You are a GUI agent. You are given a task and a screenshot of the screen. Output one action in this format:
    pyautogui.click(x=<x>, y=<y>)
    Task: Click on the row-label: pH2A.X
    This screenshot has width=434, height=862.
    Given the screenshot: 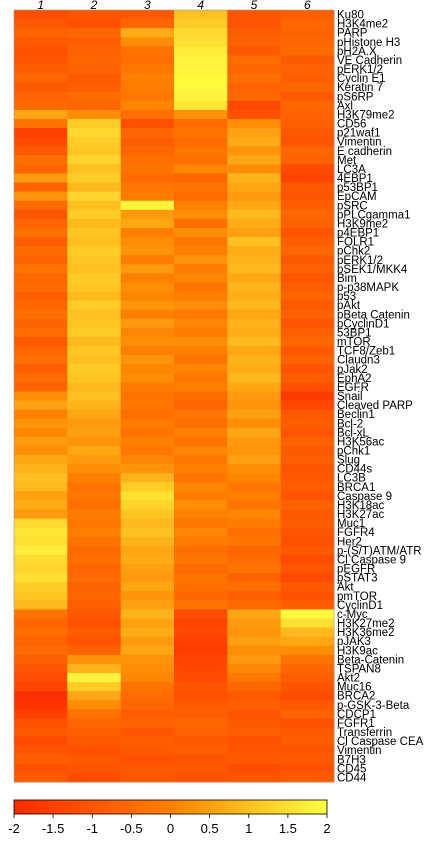 What is the action you would take?
    pyautogui.click(x=357, y=52)
    